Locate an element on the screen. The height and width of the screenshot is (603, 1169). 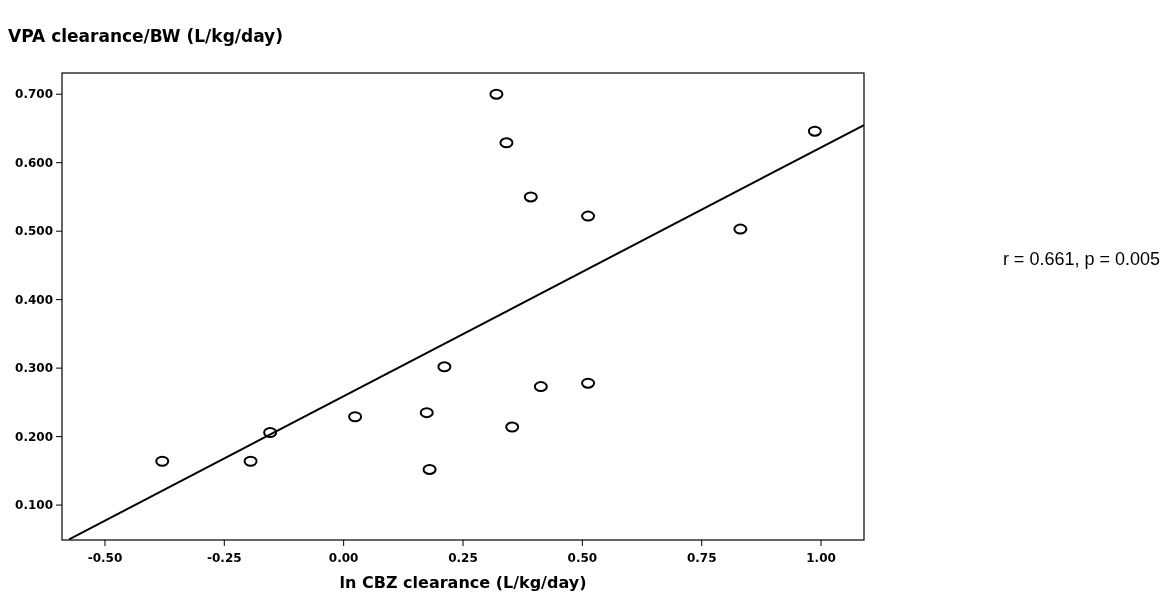
y-tick-label: 0.600 is located at coordinates (34, 162).